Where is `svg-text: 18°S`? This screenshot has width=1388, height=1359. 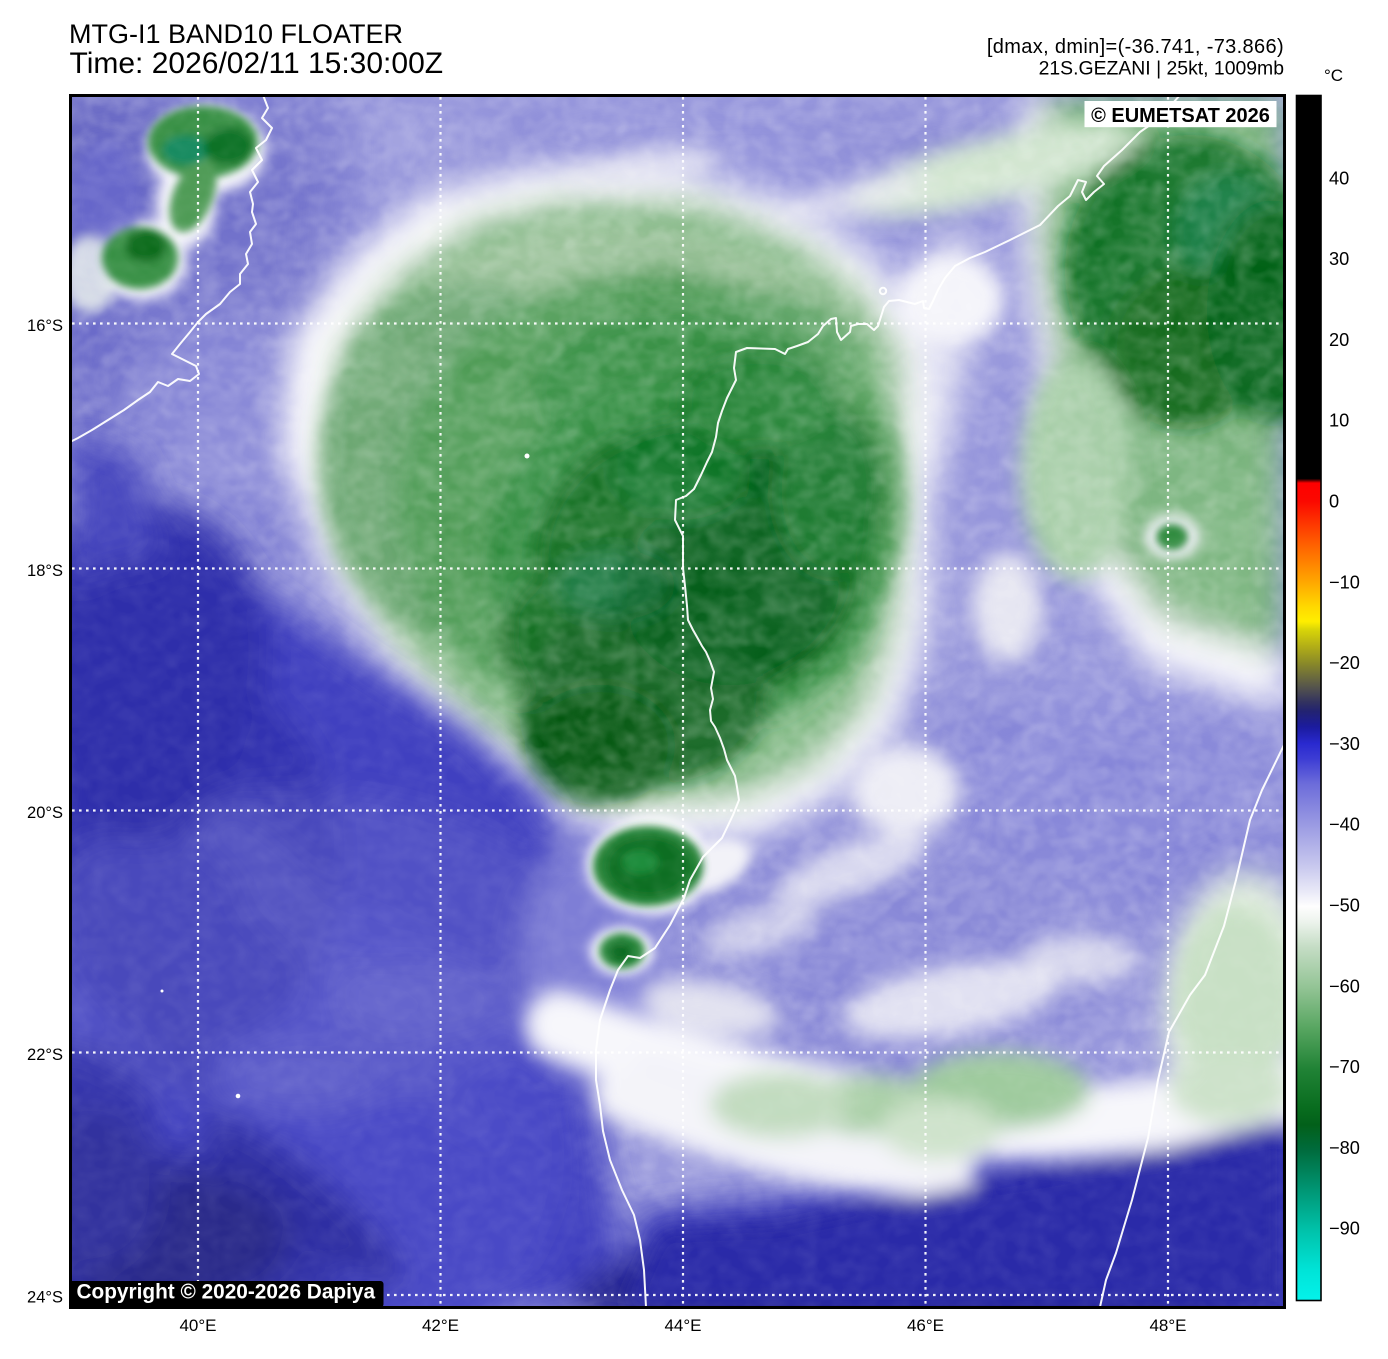 svg-text: 18°S is located at coordinates (45, 571).